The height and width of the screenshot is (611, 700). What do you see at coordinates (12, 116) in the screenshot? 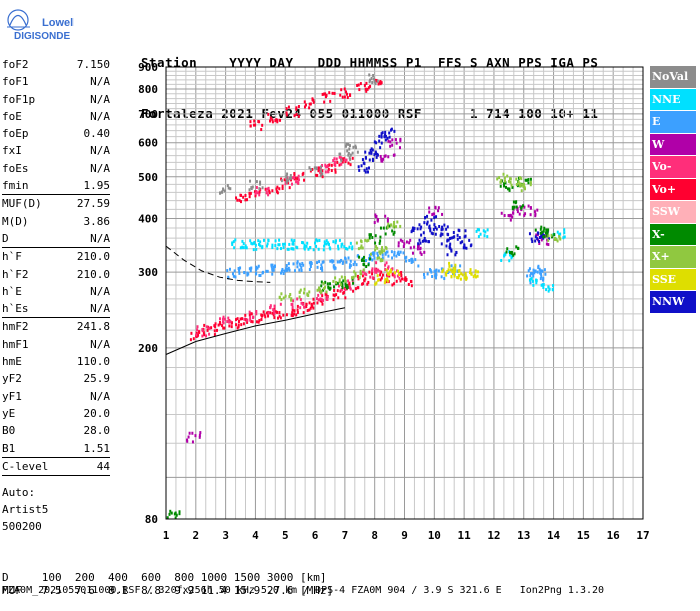
I see `param-name: foE` at bounding box center [12, 116].